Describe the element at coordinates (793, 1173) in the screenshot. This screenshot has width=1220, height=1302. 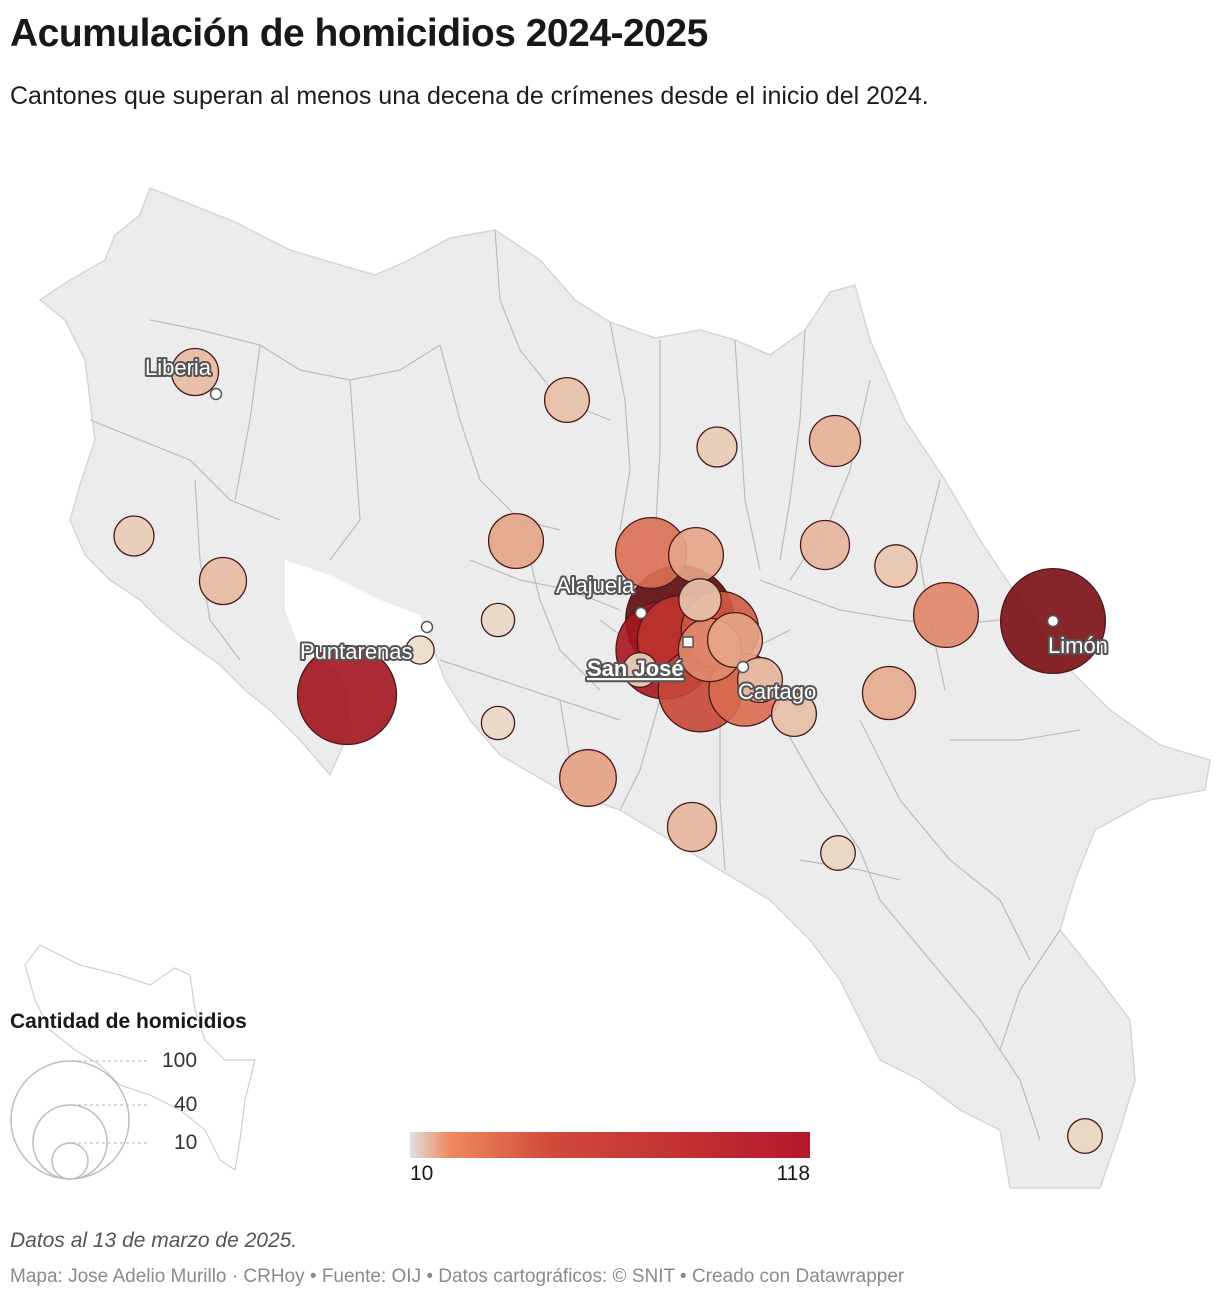
I see `color-scale-max: 118` at that location.